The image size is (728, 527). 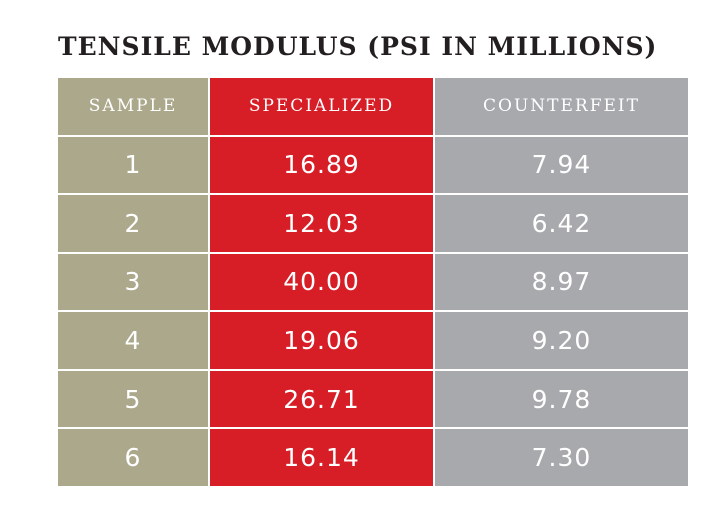 What do you see at coordinates (561, 340) in the screenshot?
I see `counterfeit-value-cell: 9.20` at bounding box center [561, 340].